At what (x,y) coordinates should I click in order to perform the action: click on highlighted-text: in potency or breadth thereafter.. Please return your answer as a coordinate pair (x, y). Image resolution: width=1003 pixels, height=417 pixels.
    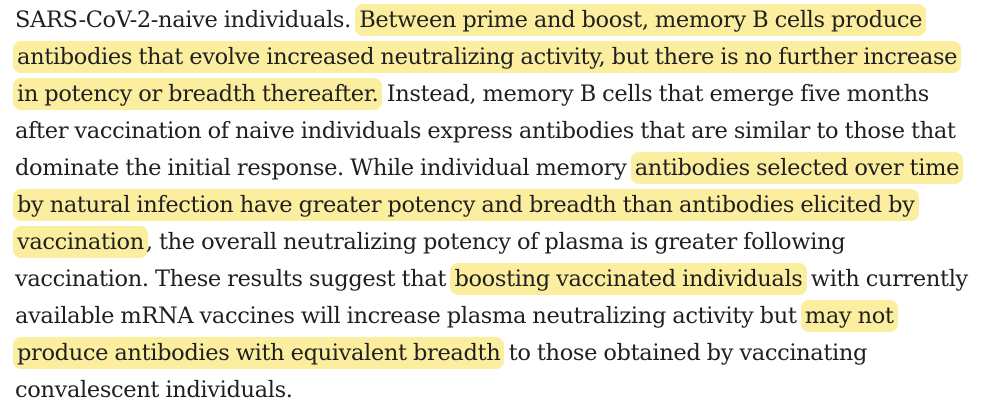
    Looking at the image, I should click on (198, 94).